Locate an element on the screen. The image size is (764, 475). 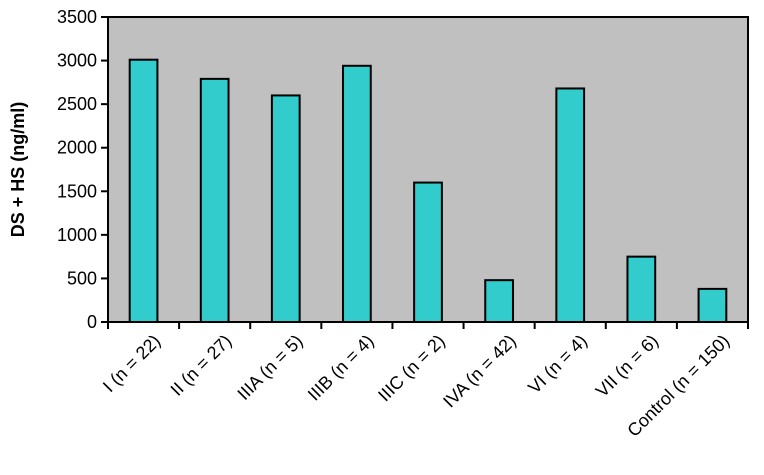
y-axis-ticks: 0 500 1000 1500 2000 2500 3000 3500 is located at coordinates (82, 169).